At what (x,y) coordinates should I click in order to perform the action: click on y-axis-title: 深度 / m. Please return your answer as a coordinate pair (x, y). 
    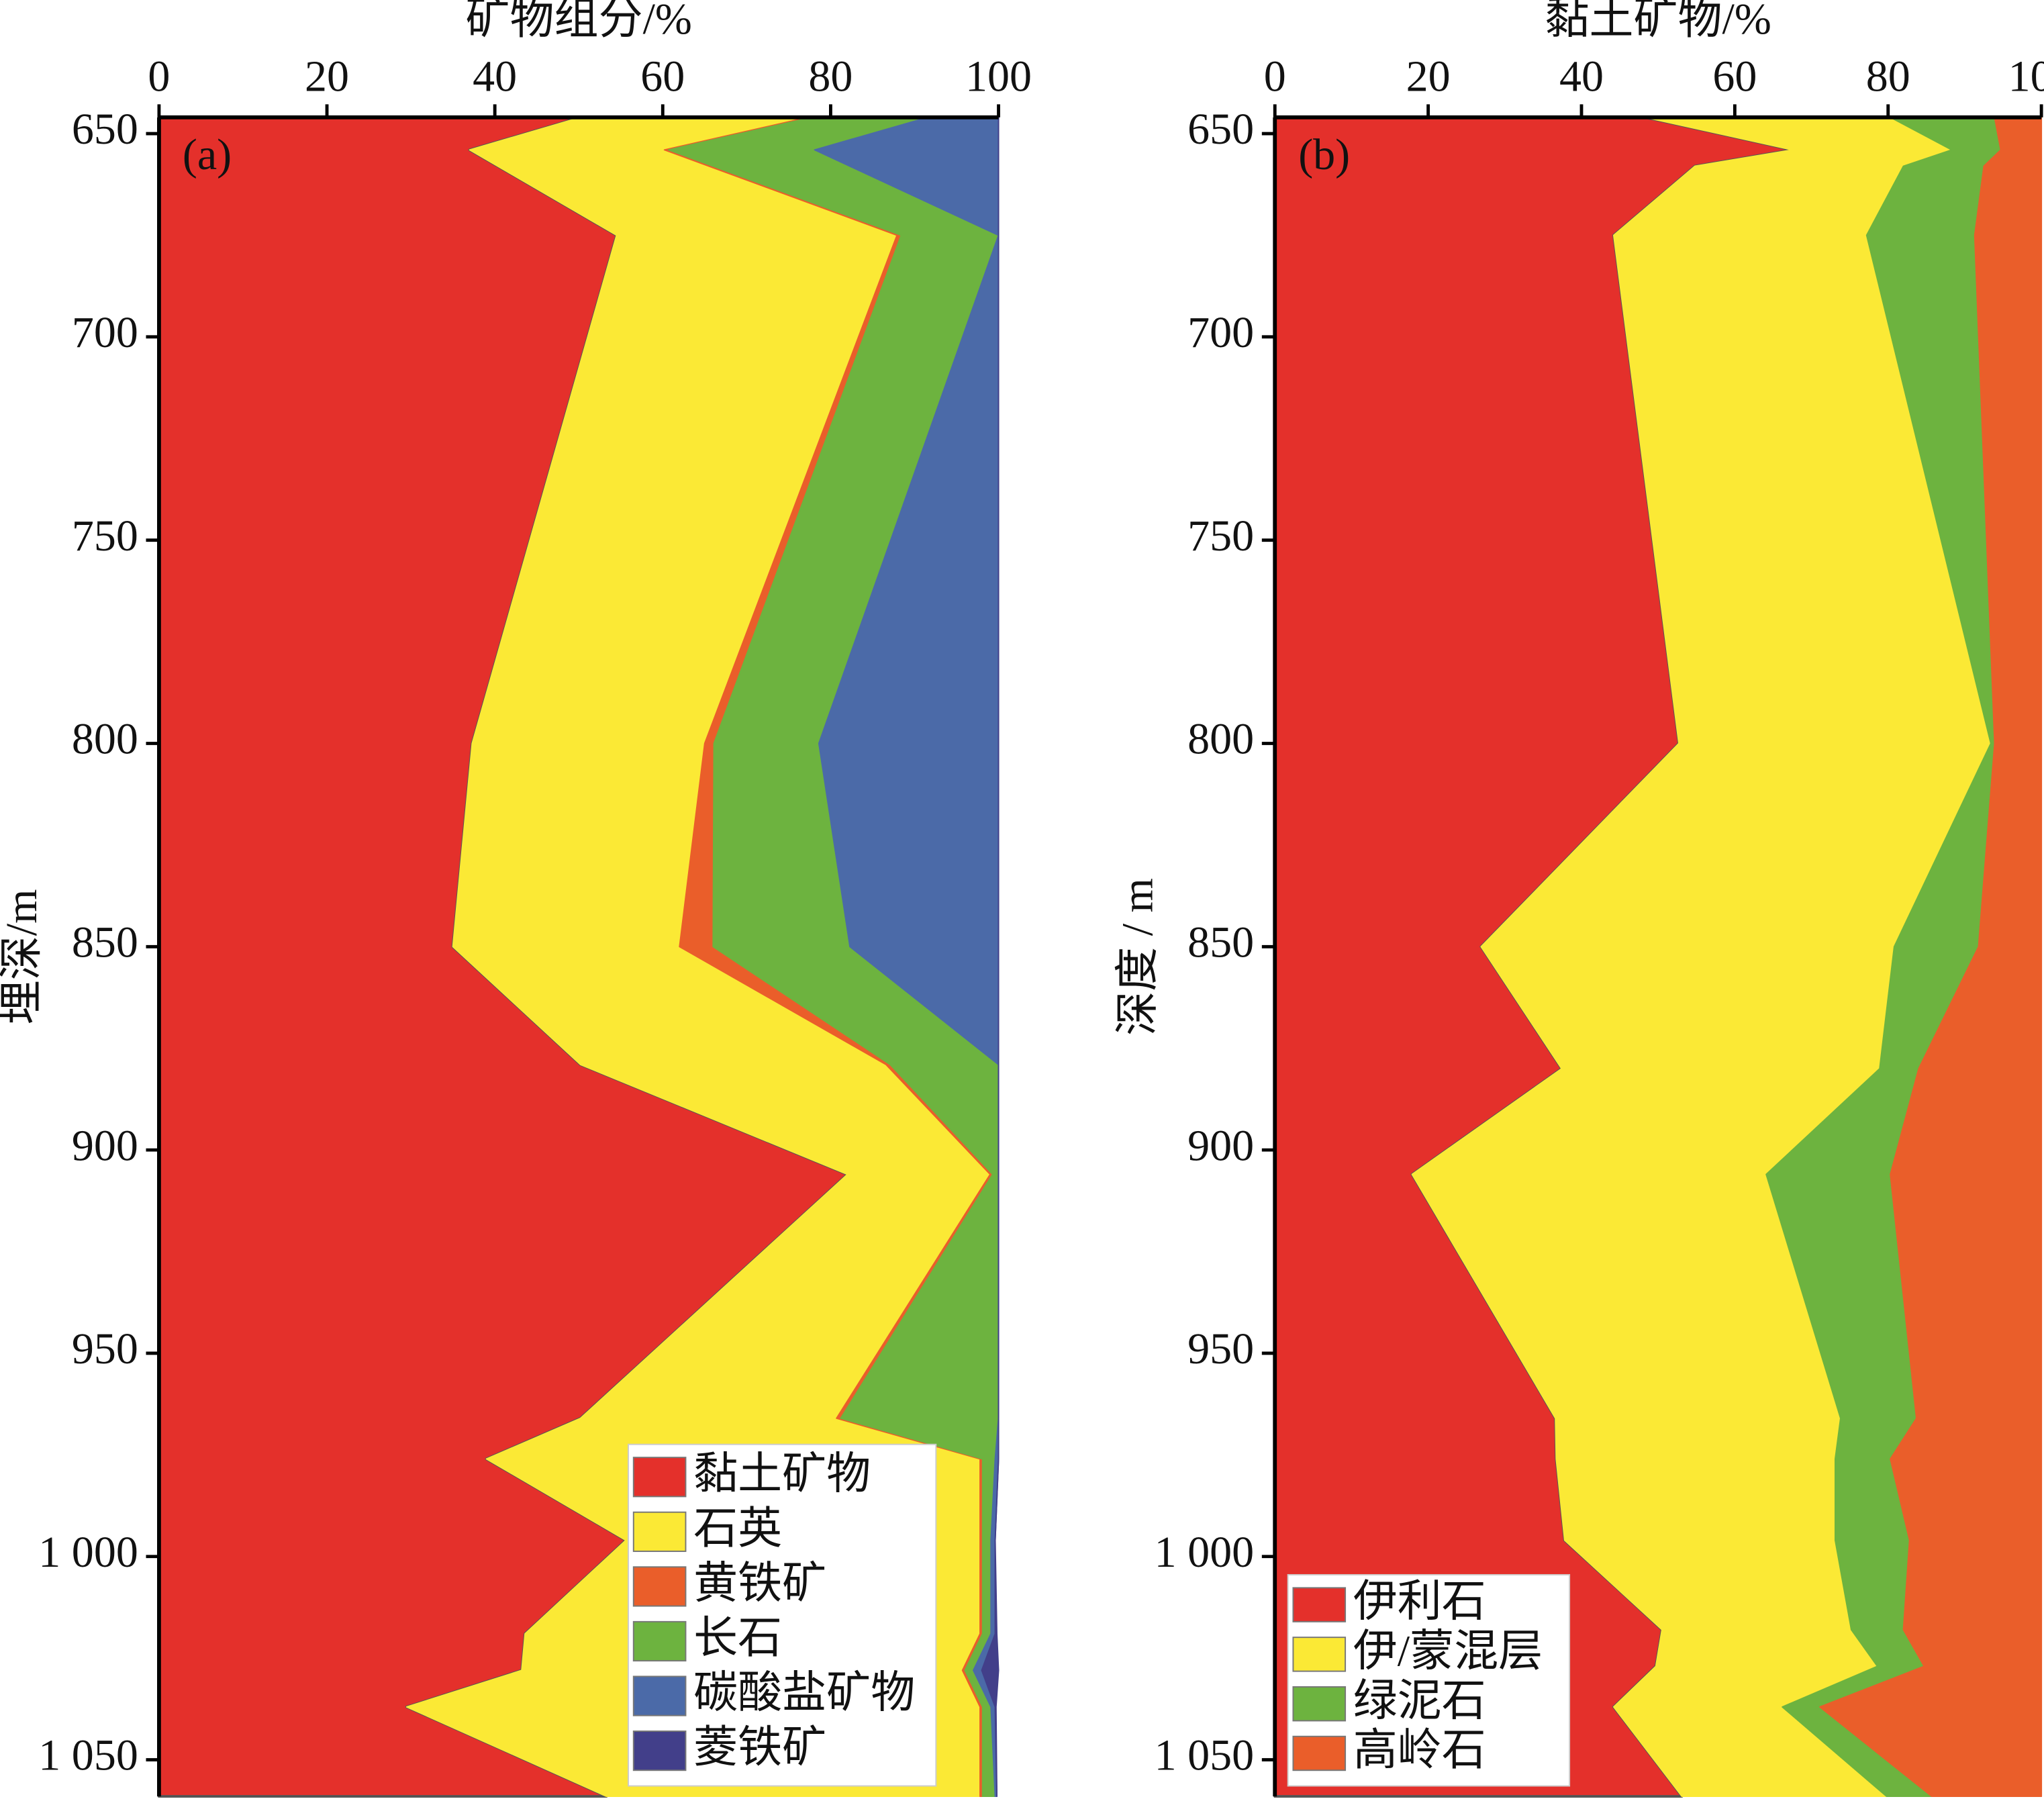
    Looking at the image, I should click on (1137, 957).